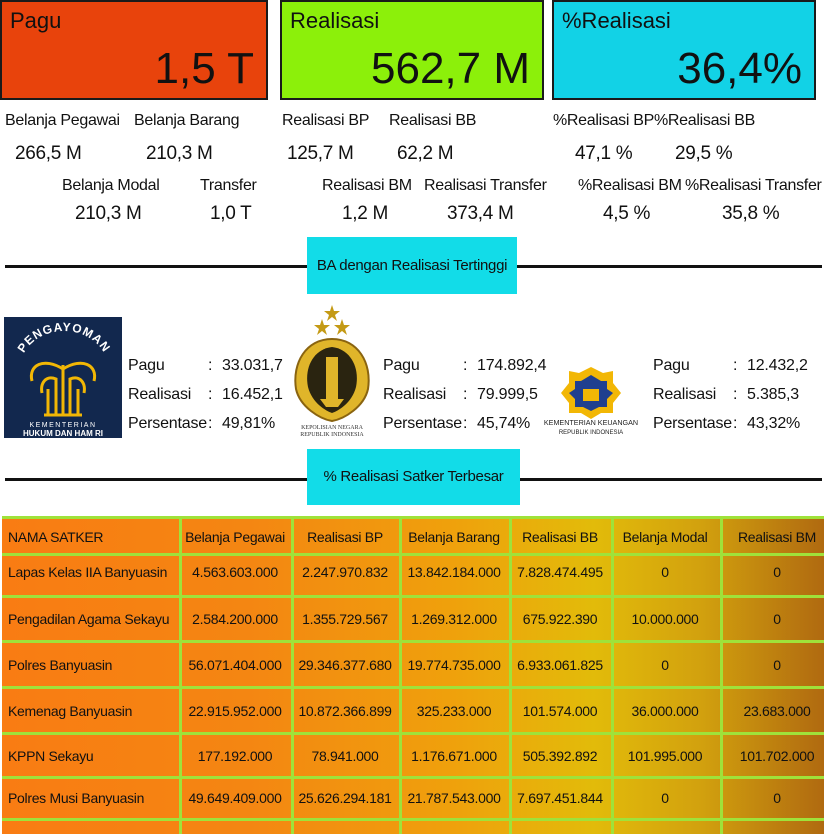 This screenshot has height=835, width=826. Describe the element at coordinates (591, 422) in the screenshot. I see `logo-line-1: KEMENTERIAN KEUANGAN` at that location.